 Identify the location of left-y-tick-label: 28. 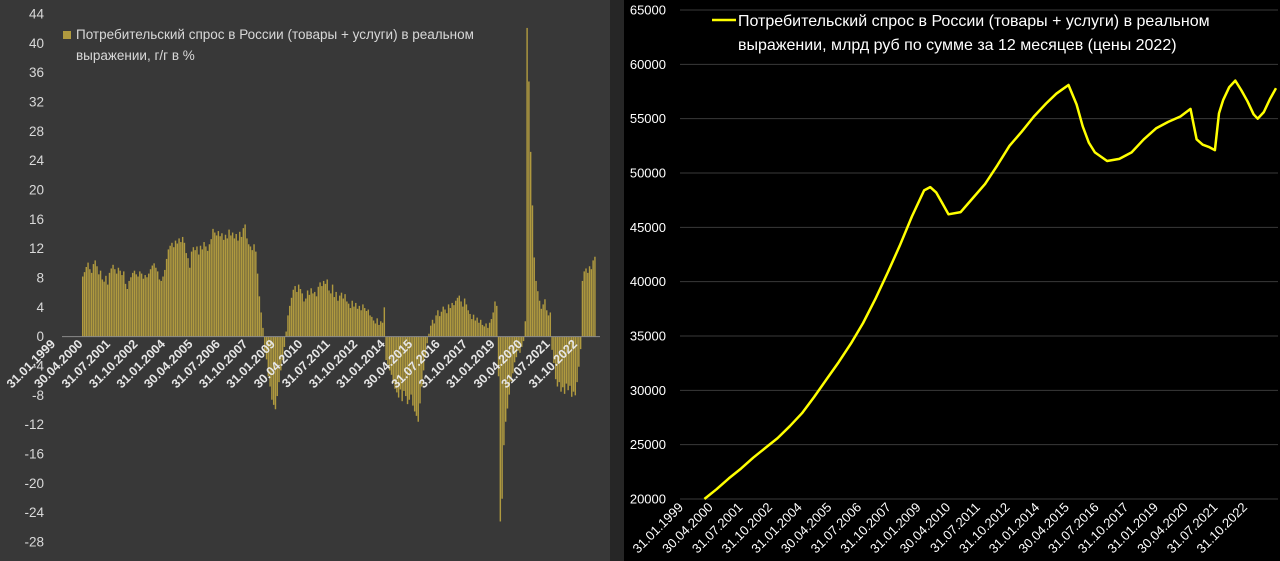
(36, 131).